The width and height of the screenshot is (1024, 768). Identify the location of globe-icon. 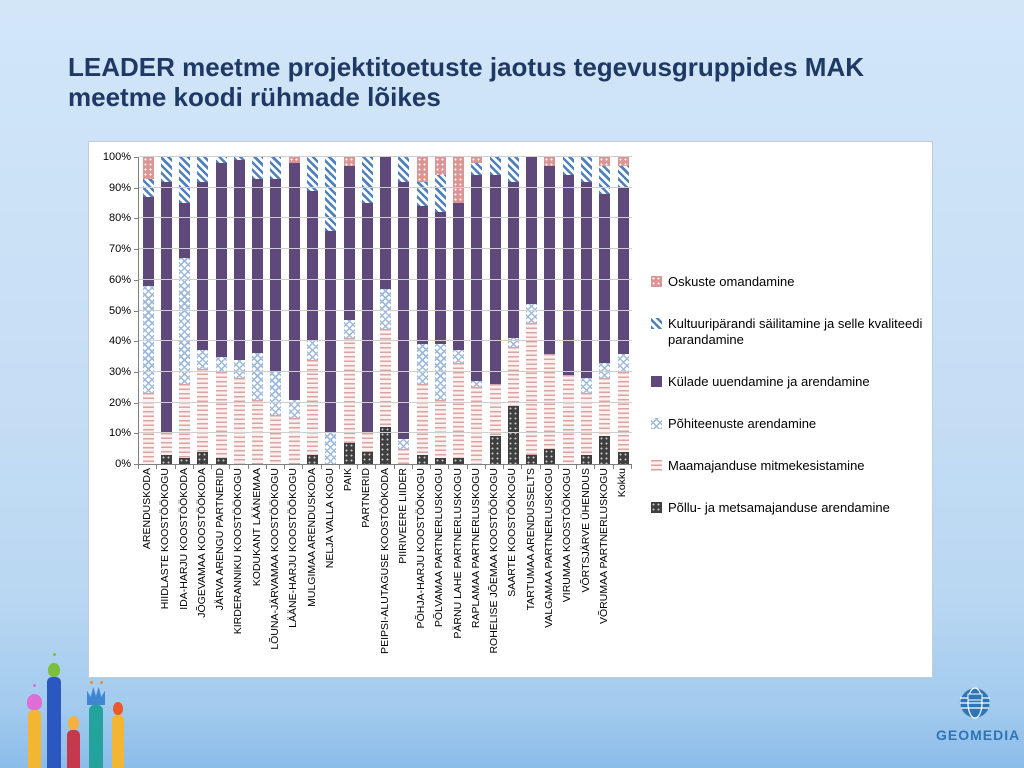
(975, 703).